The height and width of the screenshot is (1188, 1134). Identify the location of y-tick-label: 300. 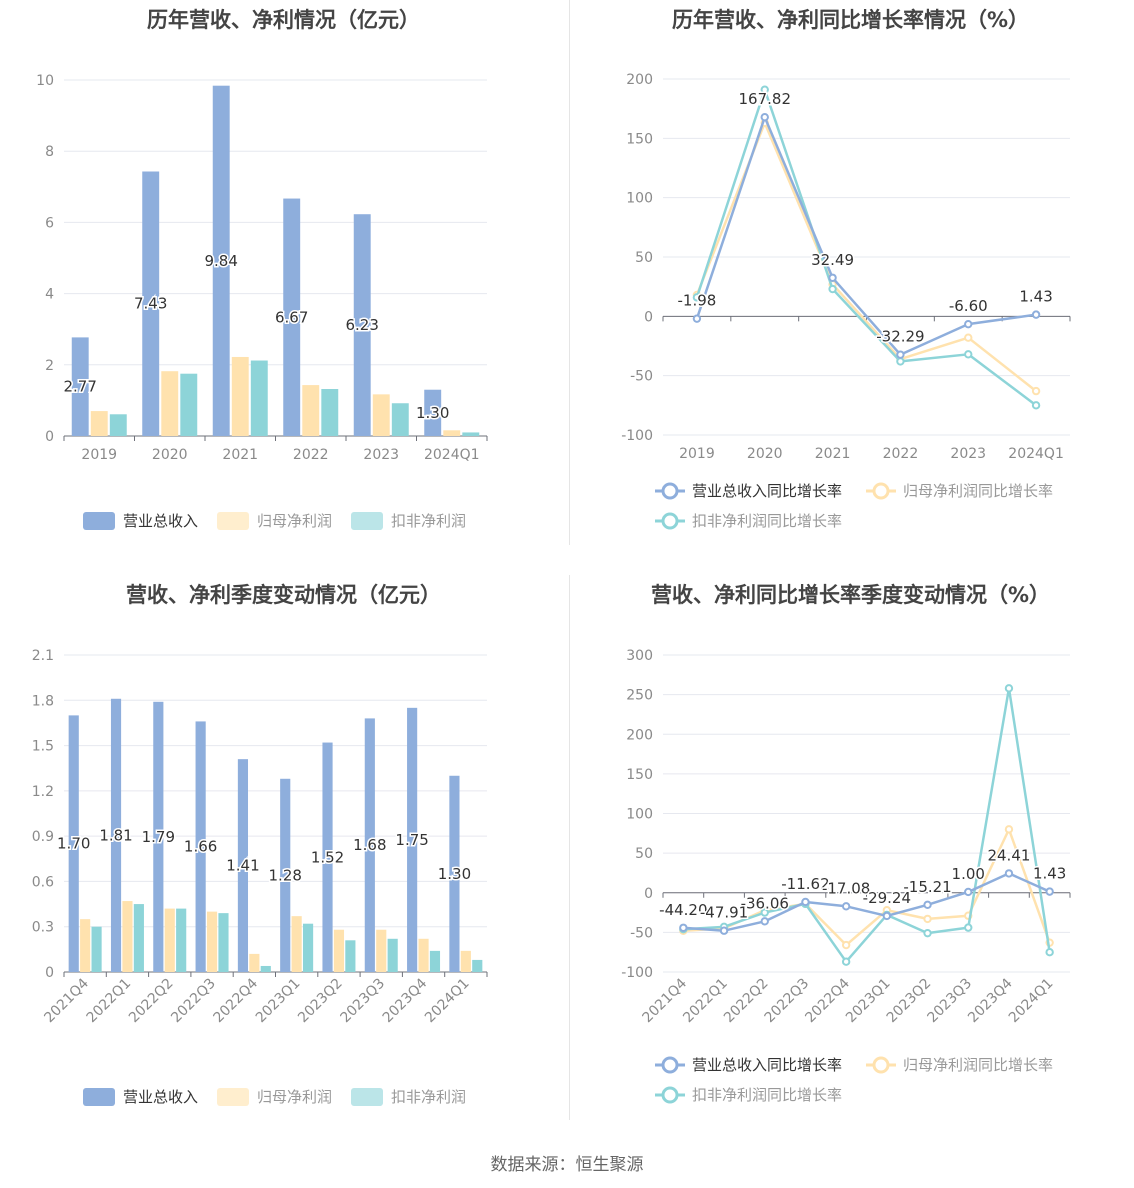
(639, 656).